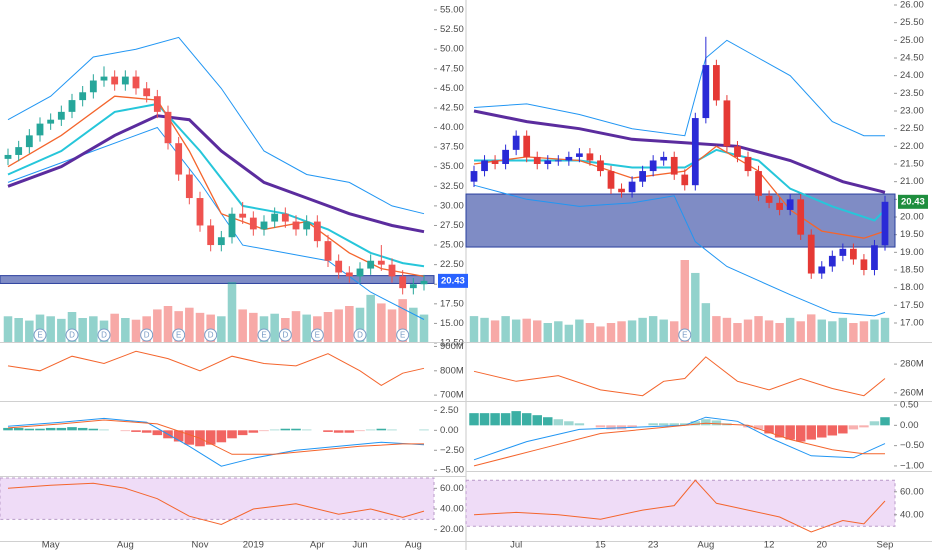 This screenshot has width=932, height=550. I want to click on y-tick-label: 23.00, so click(912, 111).